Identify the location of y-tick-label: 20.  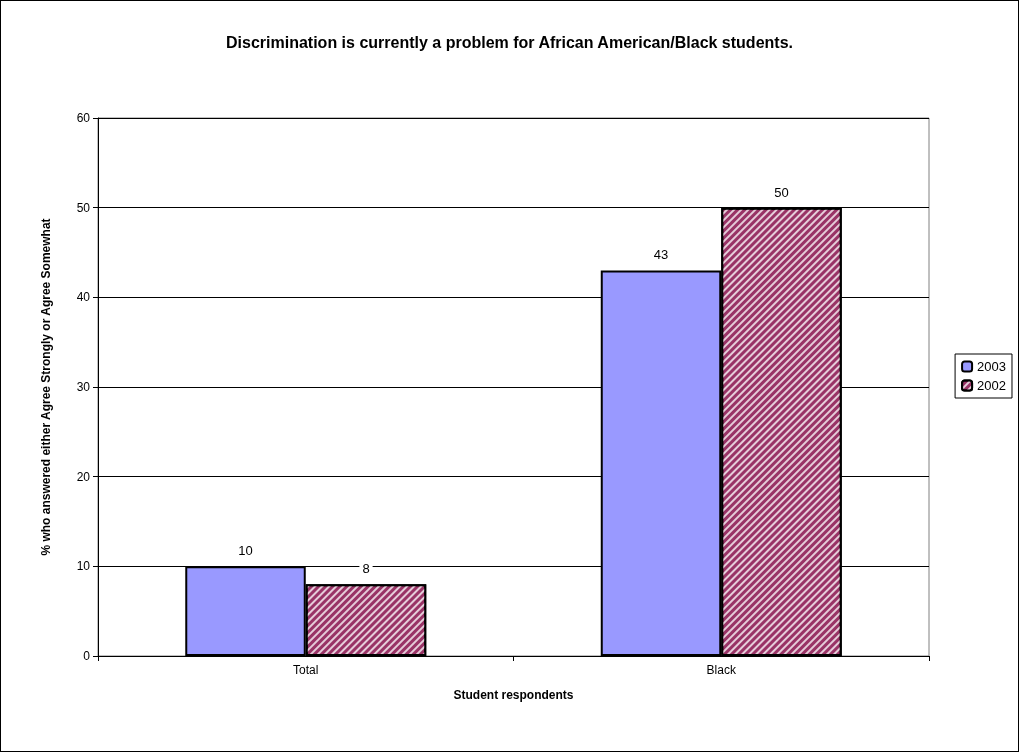
(83, 476).